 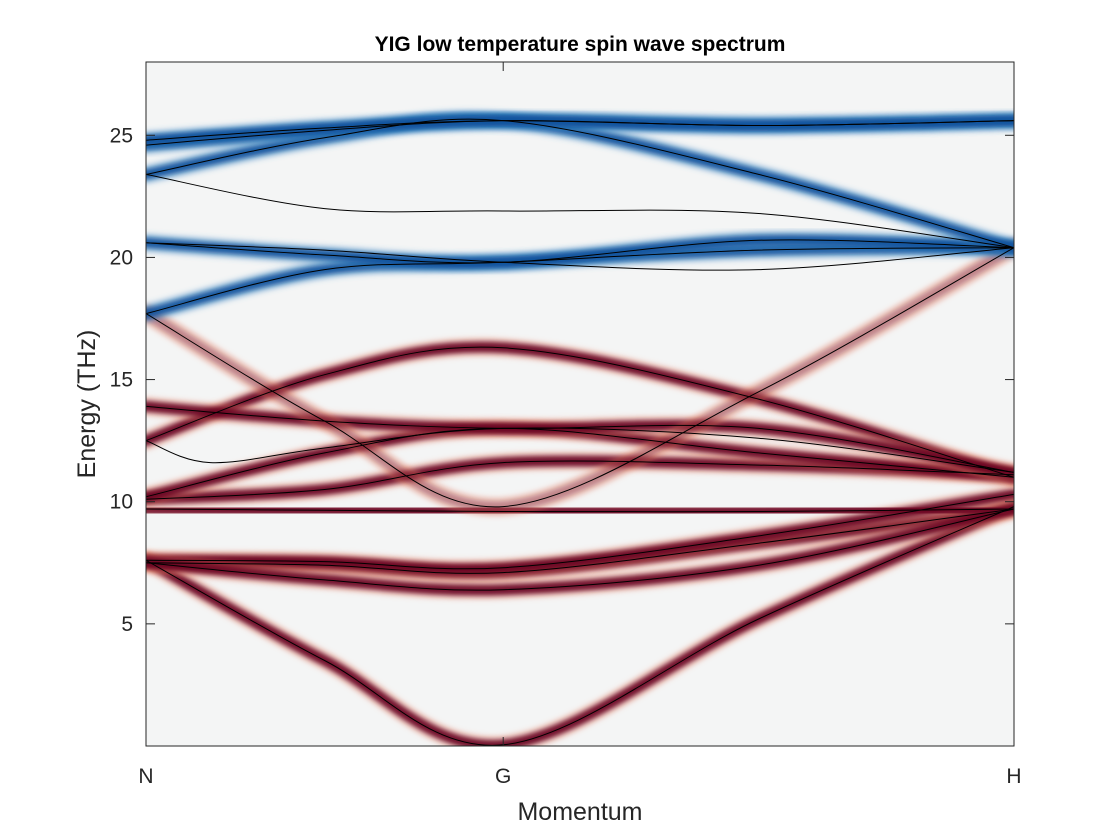 What do you see at coordinates (87, 404) in the screenshot?
I see `y-axis-label: Energy (THz)` at bounding box center [87, 404].